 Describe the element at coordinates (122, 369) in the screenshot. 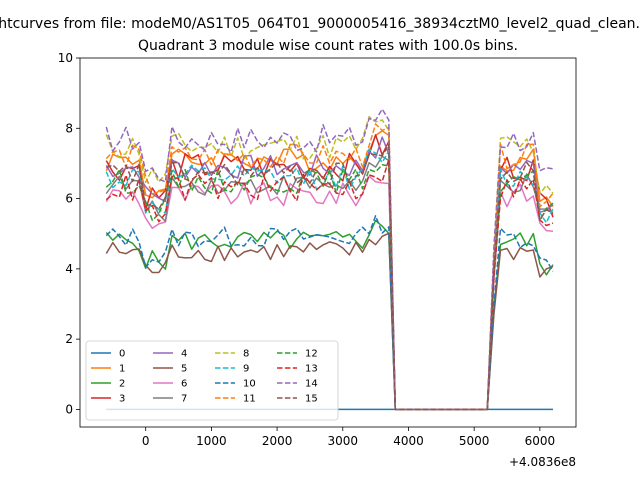

I see `legend-label-1: 1` at that location.